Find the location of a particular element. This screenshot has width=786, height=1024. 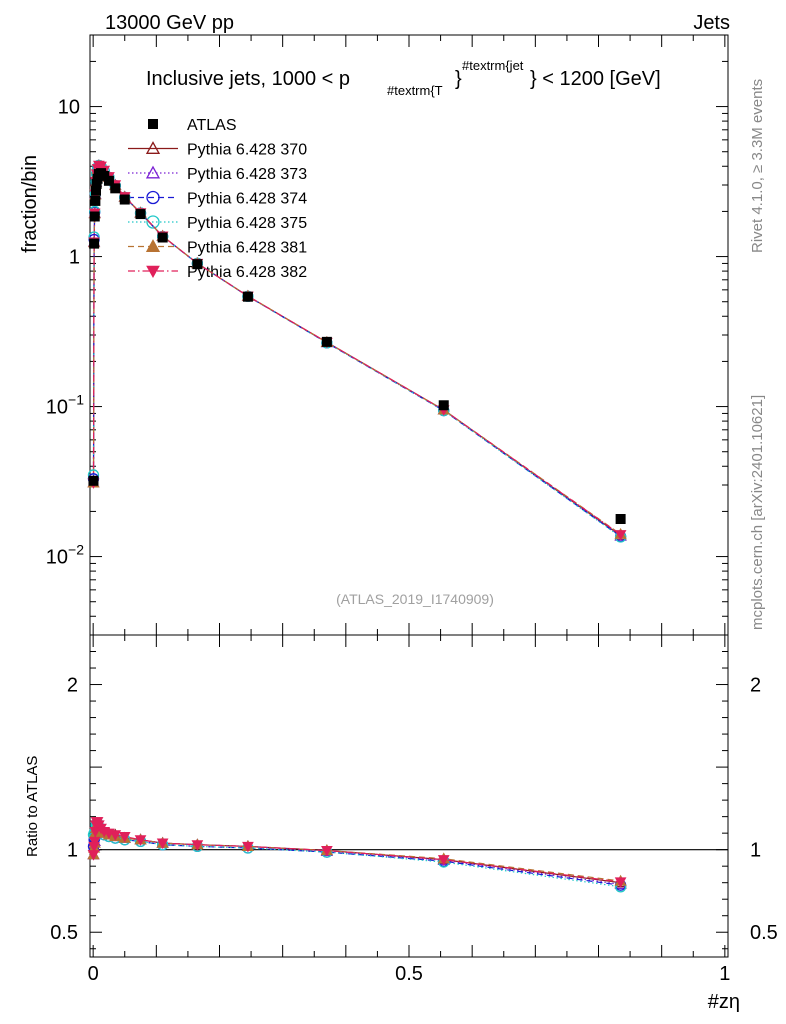

energy-label: 13000 GeV pp is located at coordinates (169, 23).